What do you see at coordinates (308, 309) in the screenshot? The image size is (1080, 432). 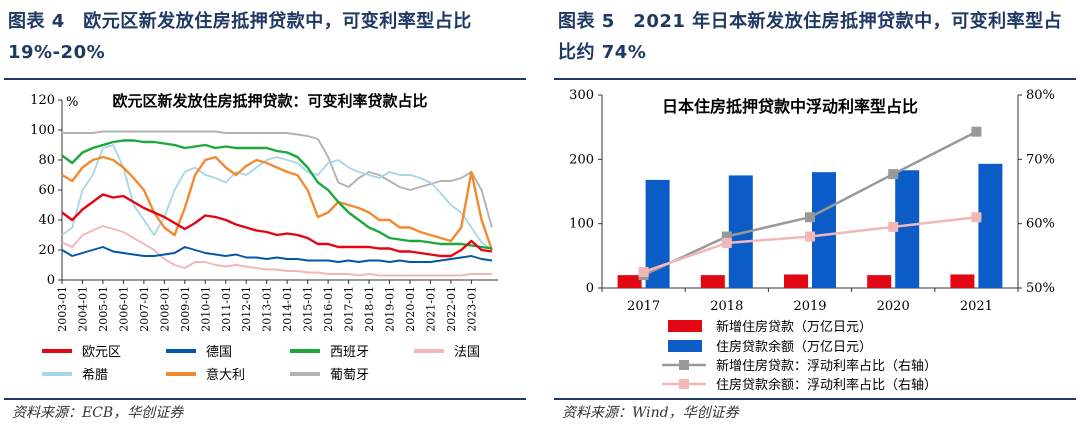 I see `chart-4-x-tick-label: 2015-01` at bounding box center [308, 309].